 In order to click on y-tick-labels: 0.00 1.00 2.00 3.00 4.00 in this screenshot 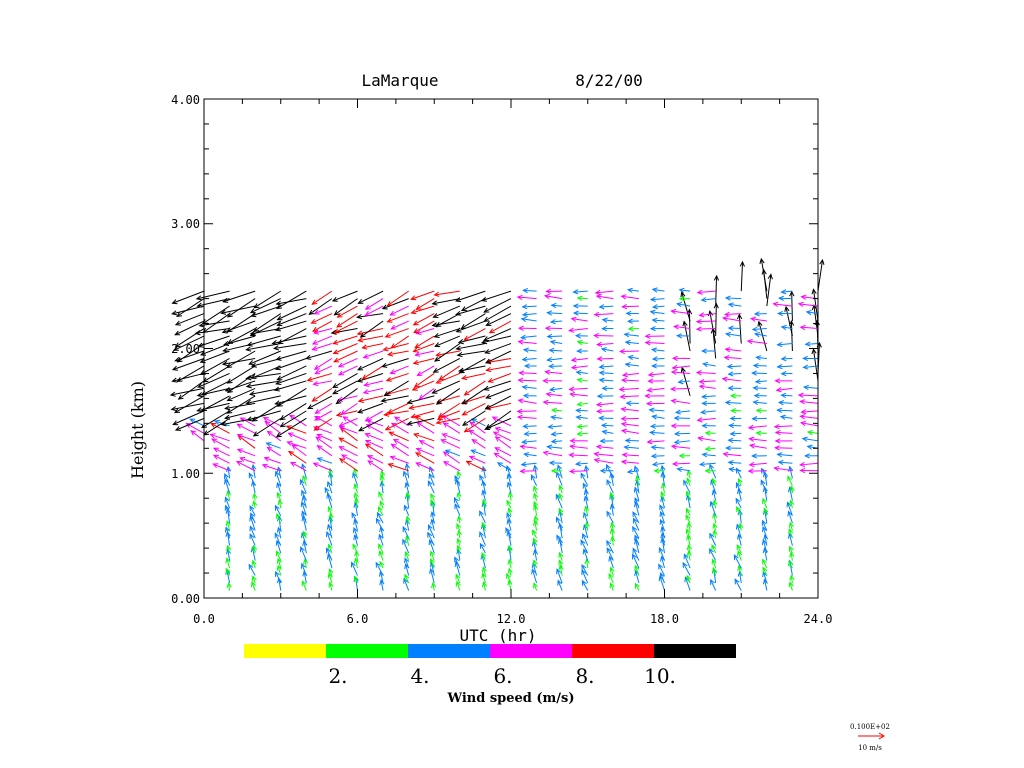, I will do `click(185, 349)`.